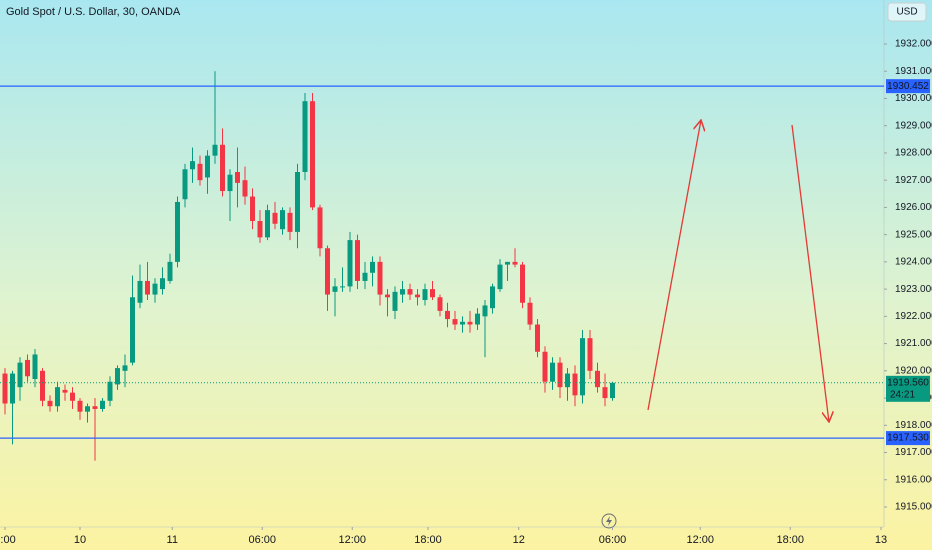  What do you see at coordinates (93, 12) in the screenshot?
I see `chart-title: Gold Spot / U.S. Dollar, 30, OANDA` at bounding box center [93, 12].